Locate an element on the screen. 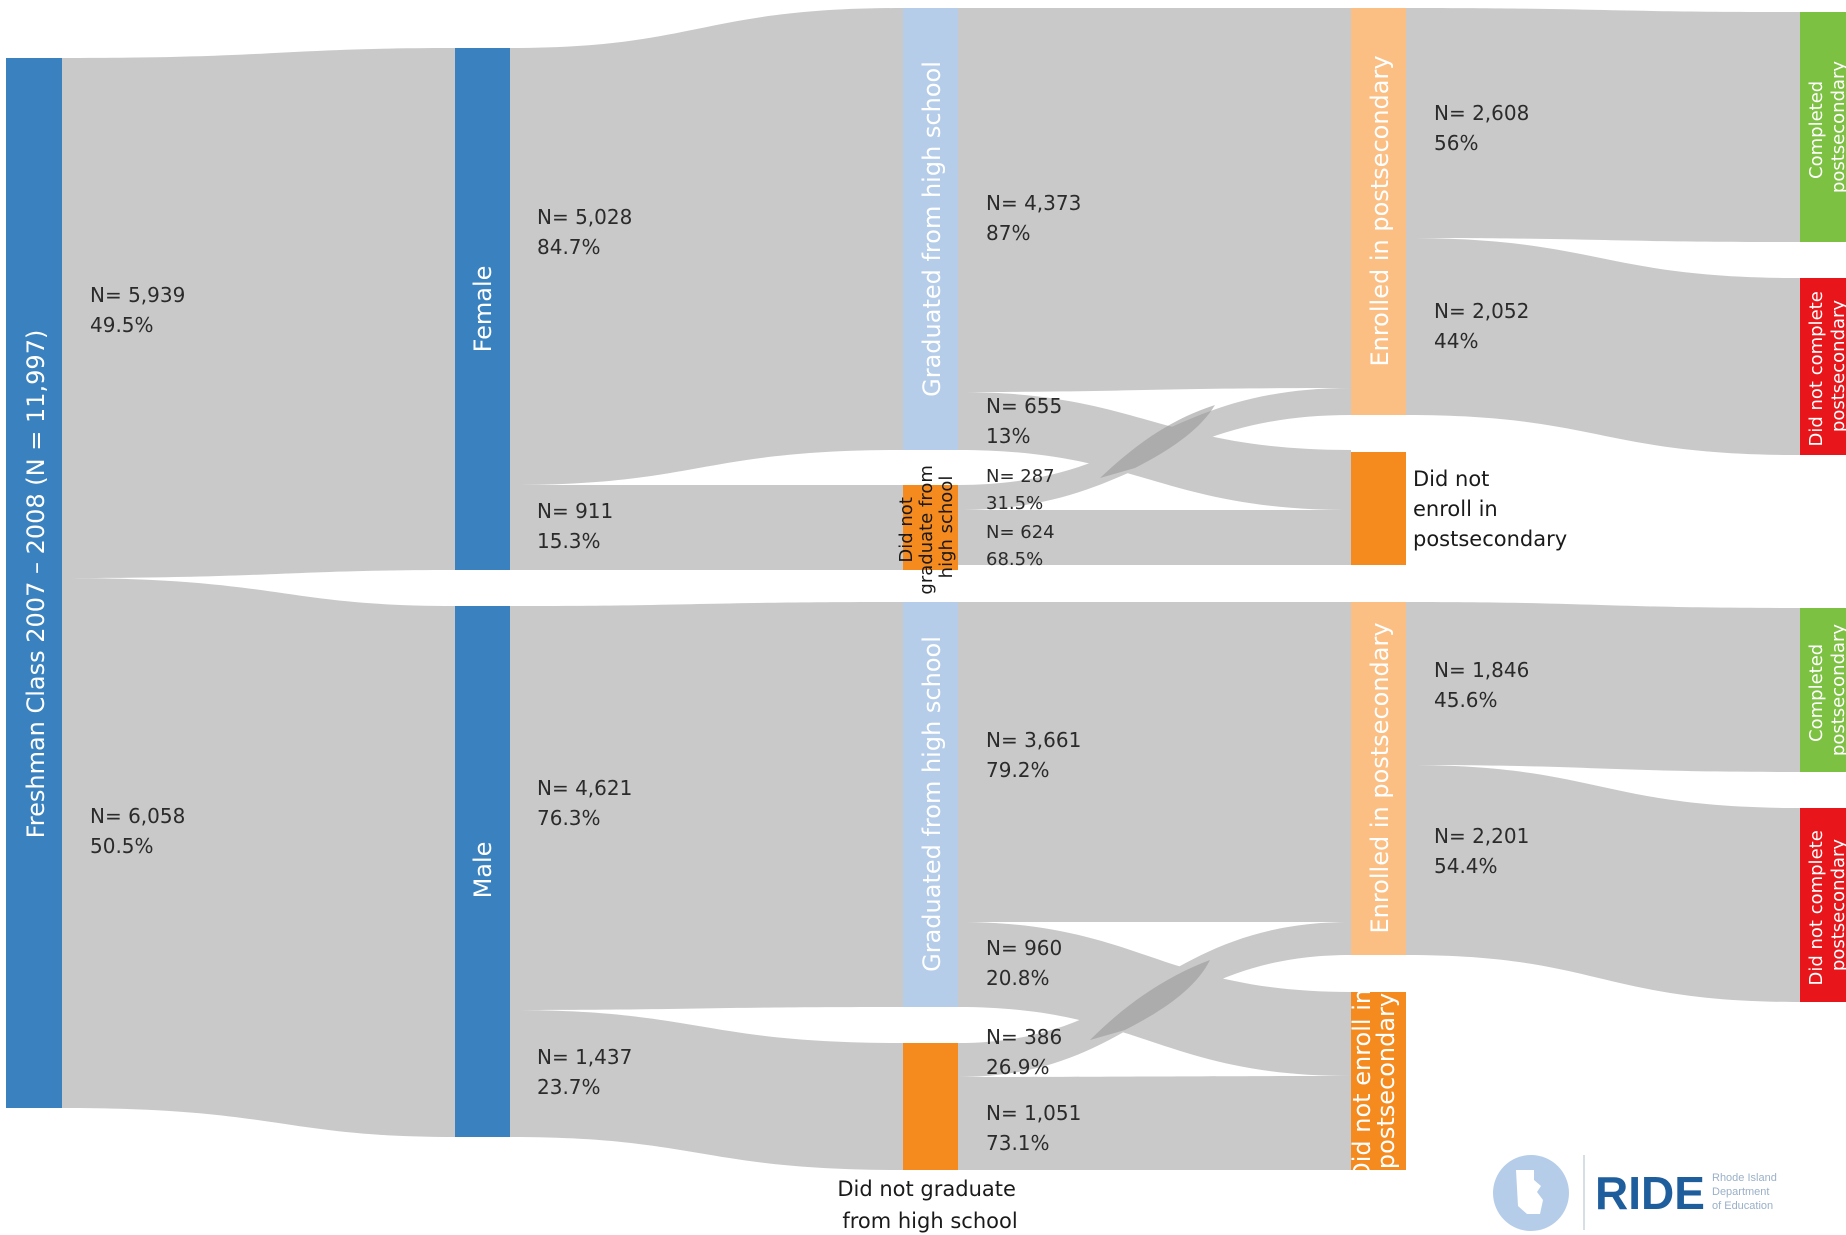 This screenshot has height=1235, width=1846. label-mnograd-notenrolled-pct: 73.1% is located at coordinates (1018, 1143).